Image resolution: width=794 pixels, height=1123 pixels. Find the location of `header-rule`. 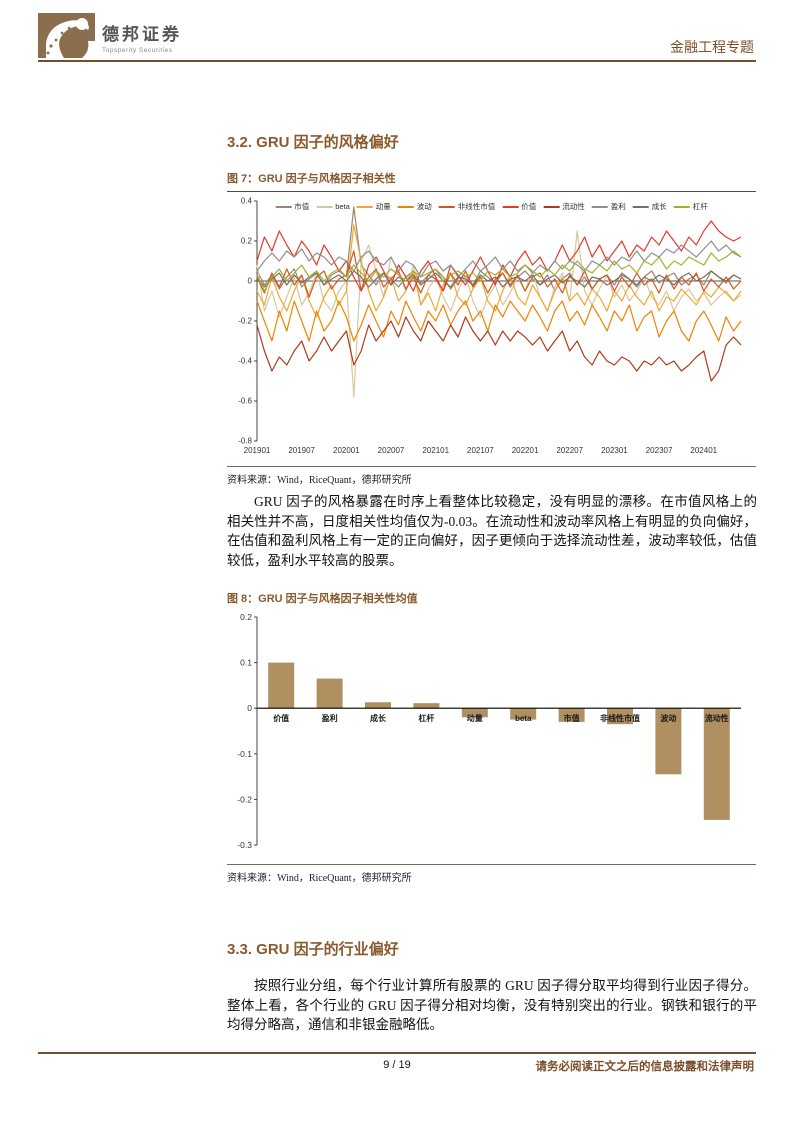

header-rule is located at coordinates (397, 61).